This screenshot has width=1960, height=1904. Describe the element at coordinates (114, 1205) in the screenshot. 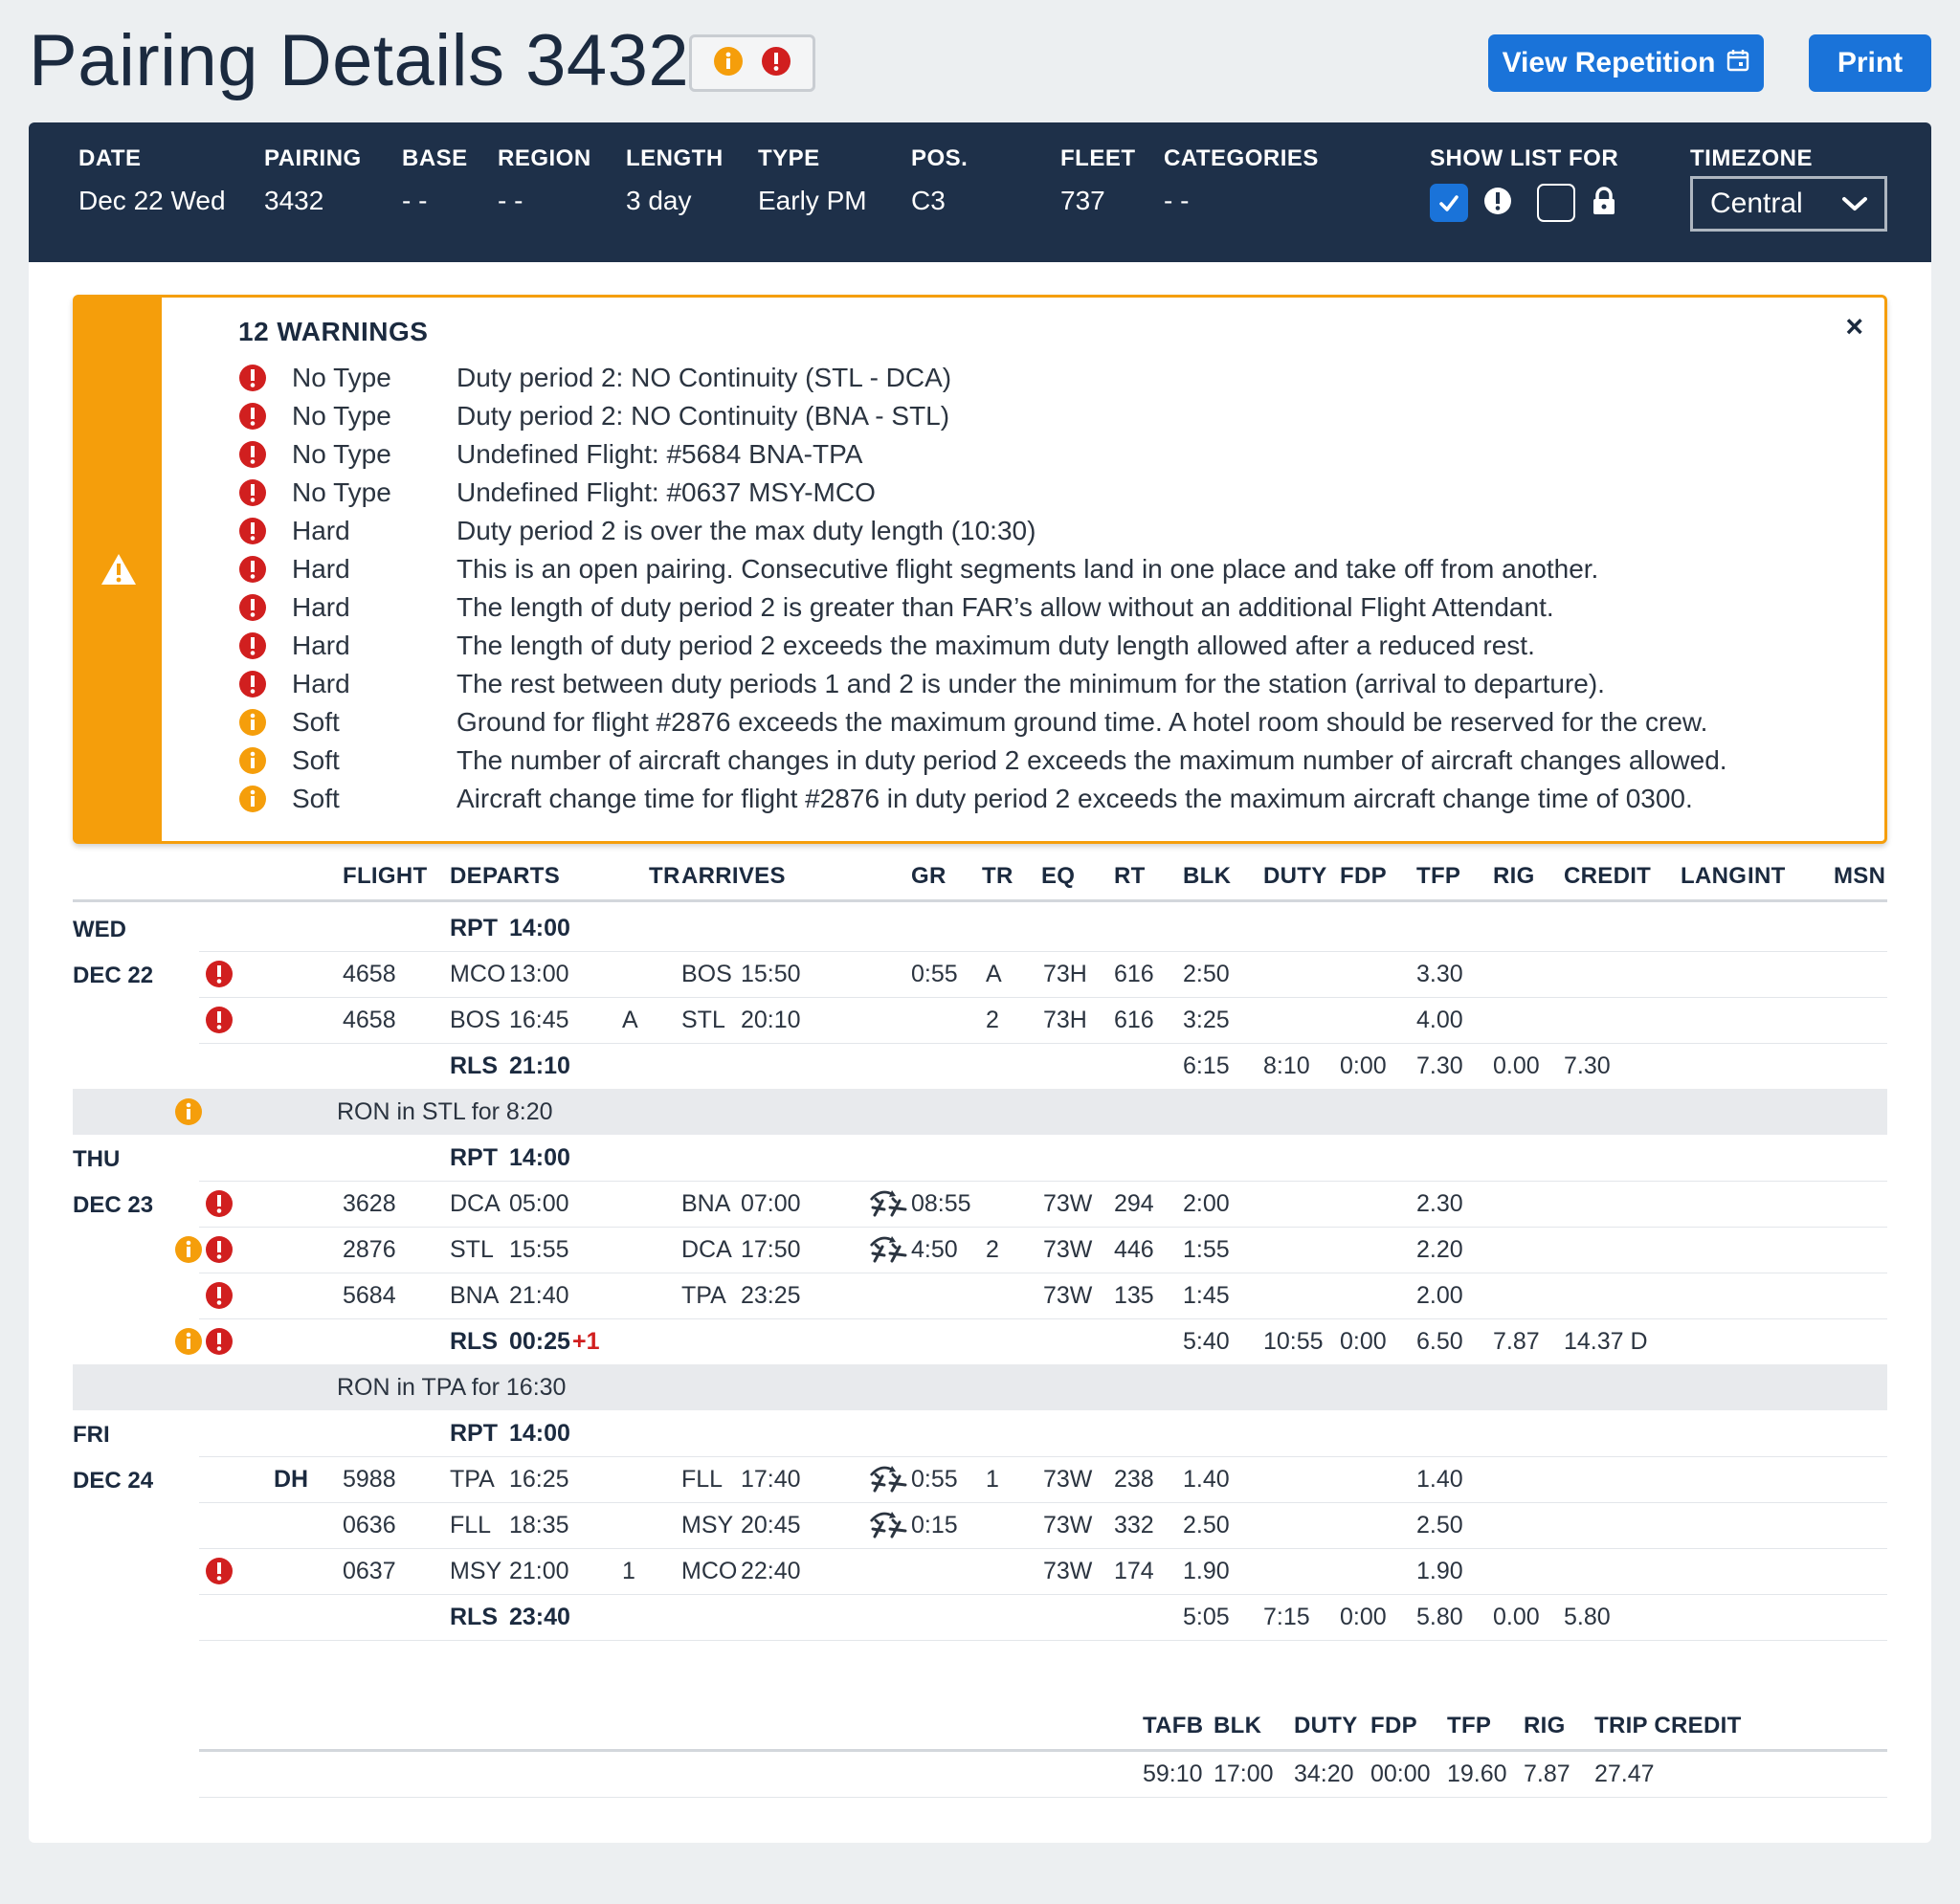

I see `day-date: DEC 23` at that location.